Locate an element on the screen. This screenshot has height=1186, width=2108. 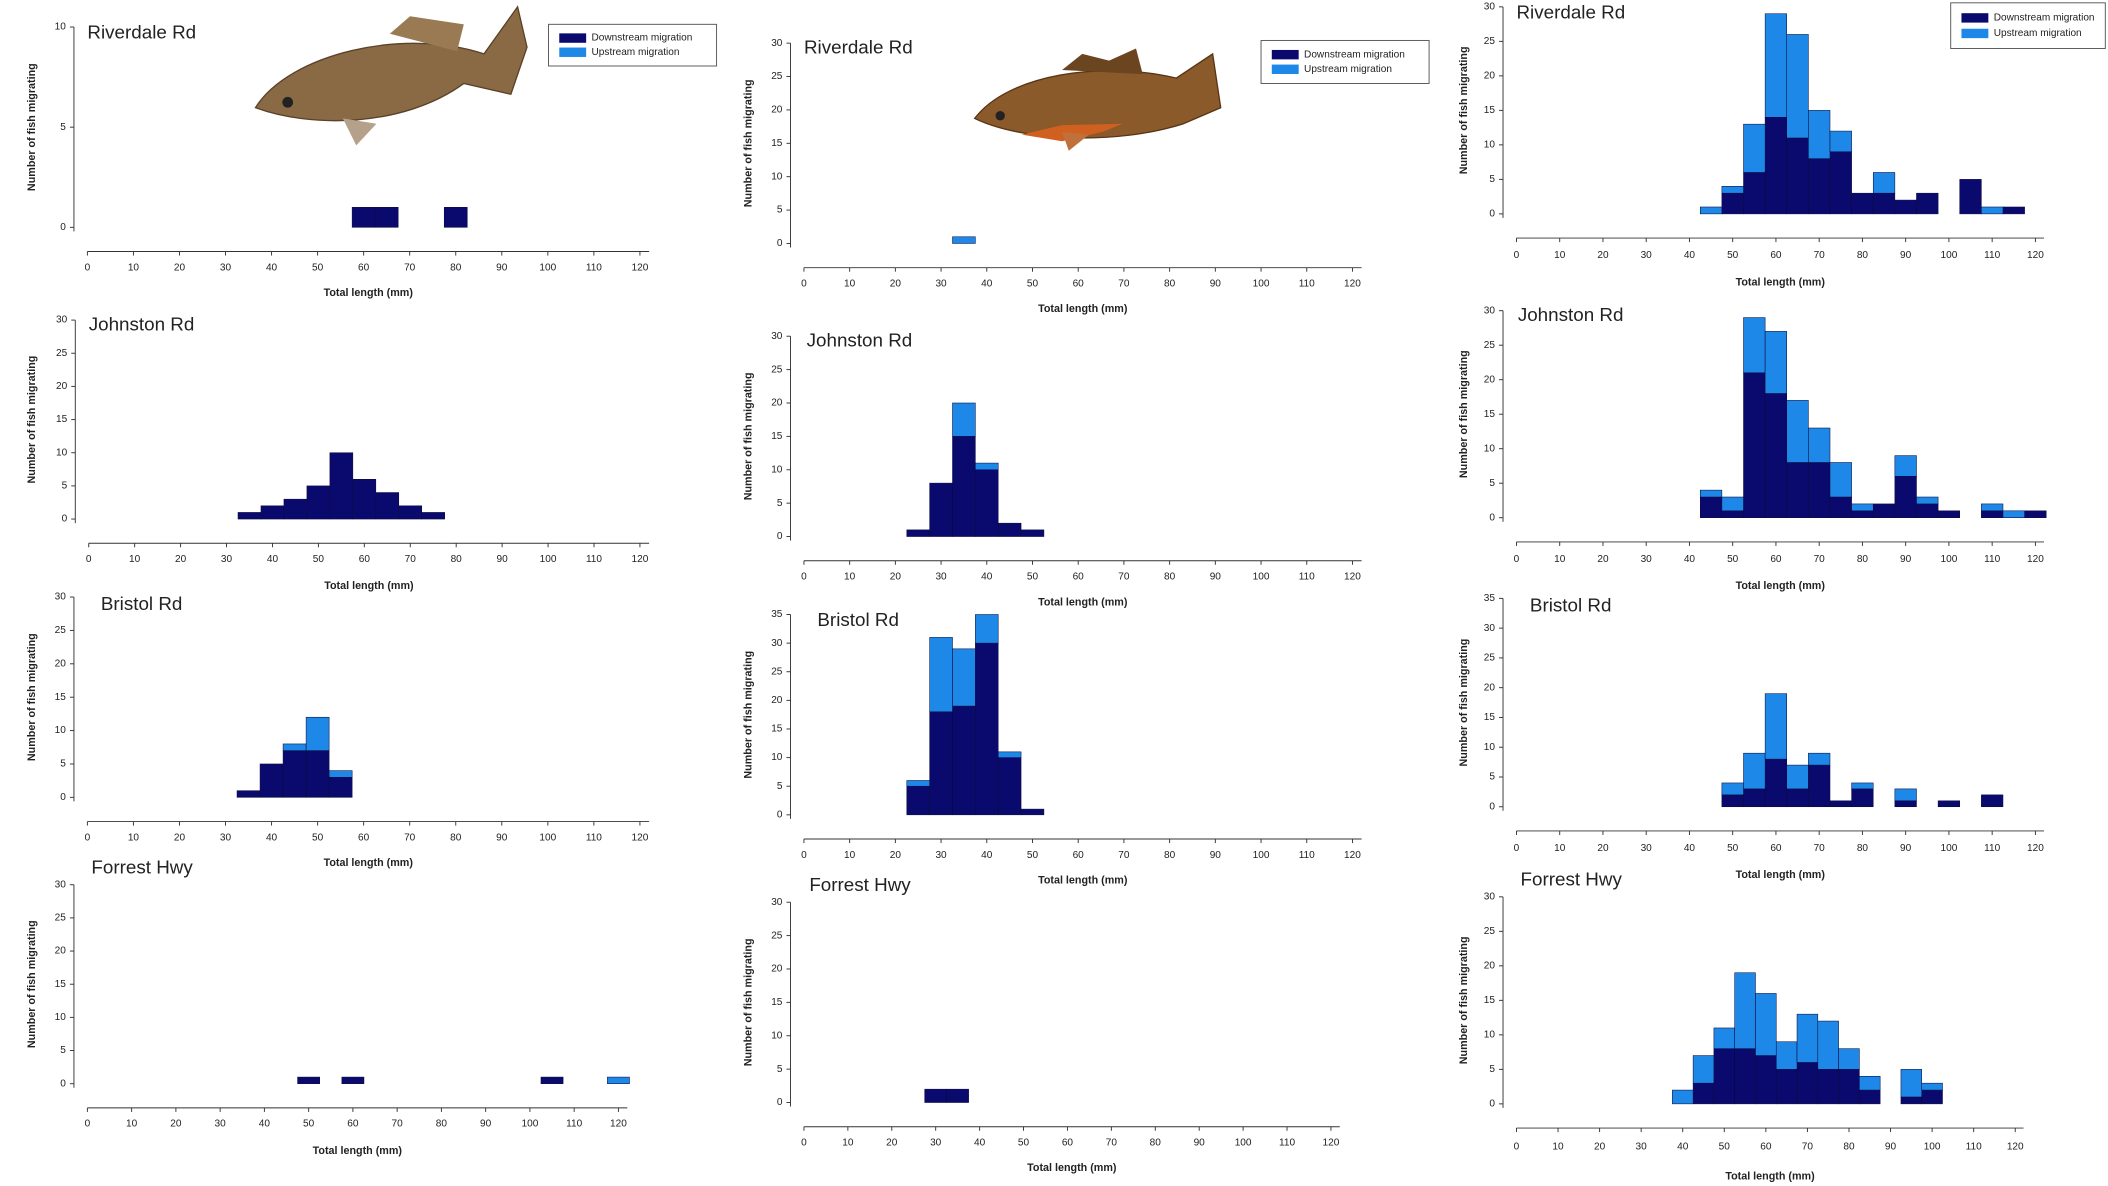
x-tick-label: 90 is located at coordinates (1216, 855).